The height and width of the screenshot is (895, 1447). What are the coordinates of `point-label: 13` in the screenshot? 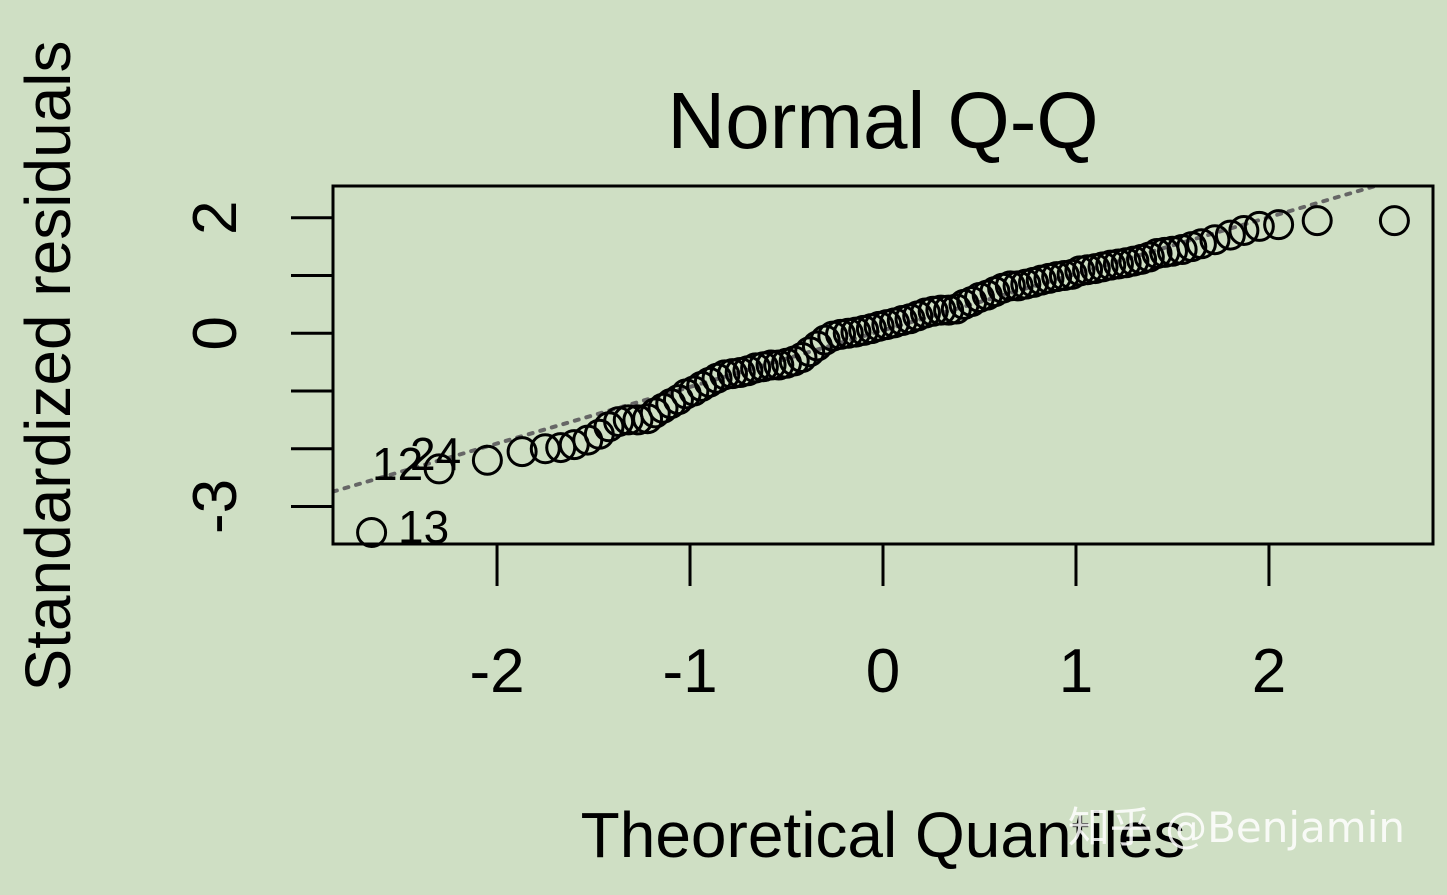 It's located at (423, 527).